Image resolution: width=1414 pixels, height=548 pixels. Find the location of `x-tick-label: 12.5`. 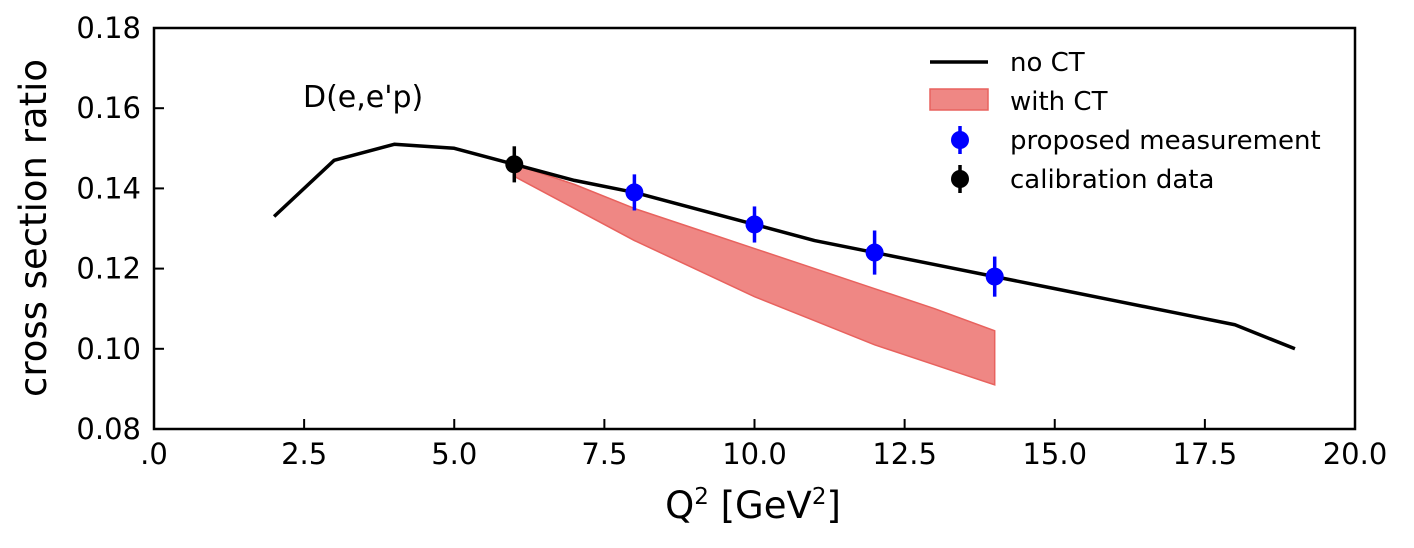

x-tick-label: 12.5 is located at coordinates (904, 454).